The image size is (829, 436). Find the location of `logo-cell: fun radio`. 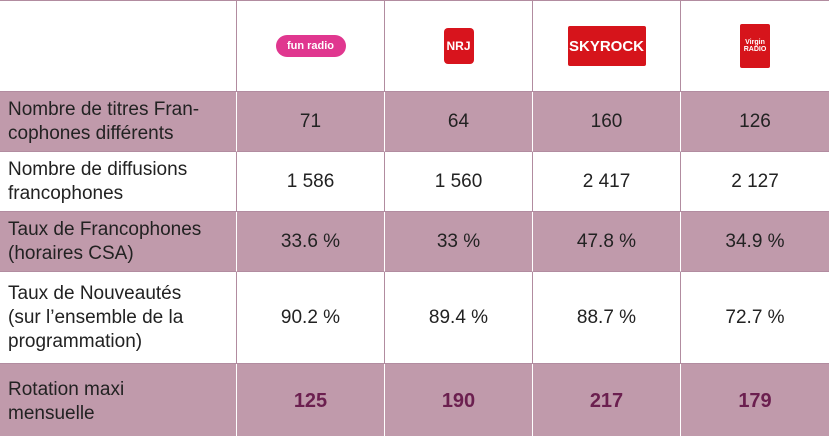

logo-cell: fun radio is located at coordinates (311, 46).